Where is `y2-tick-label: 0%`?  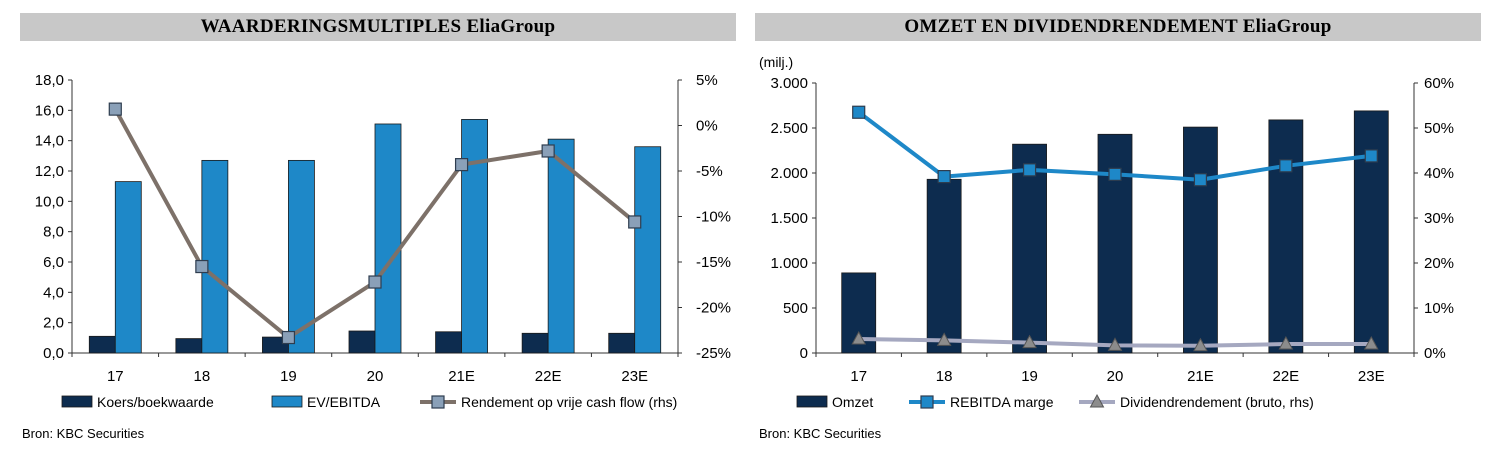
y2-tick-label: 0% is located at coordinates (1435, 353).